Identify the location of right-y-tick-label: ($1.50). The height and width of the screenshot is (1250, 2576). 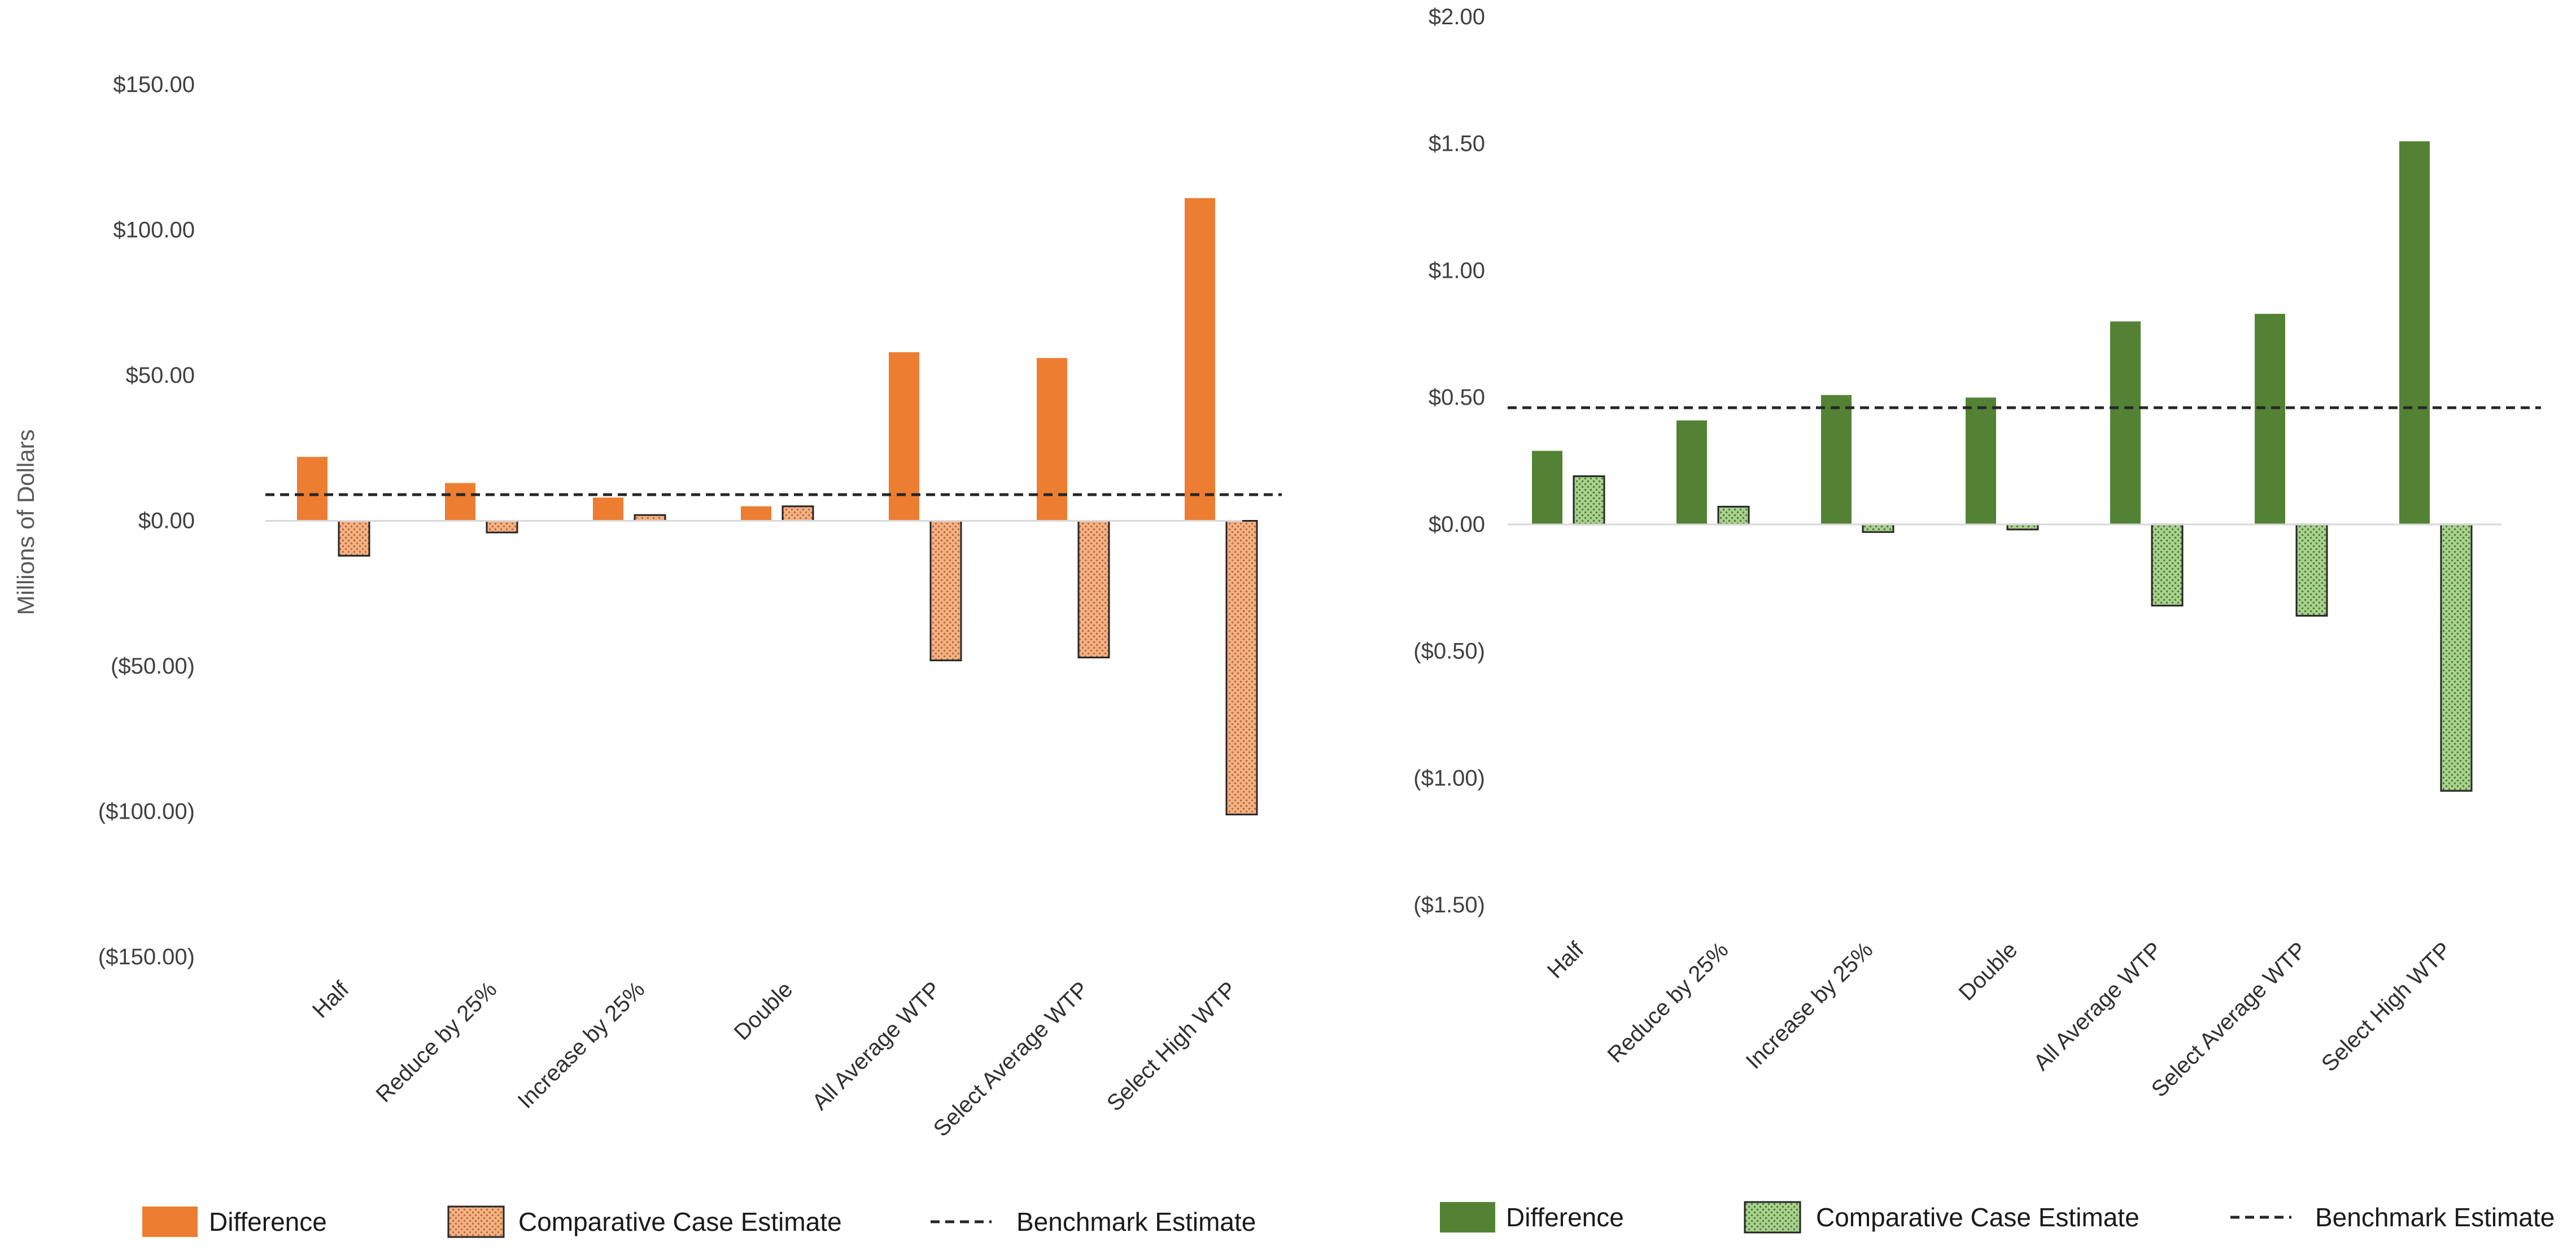
(1449, 905).